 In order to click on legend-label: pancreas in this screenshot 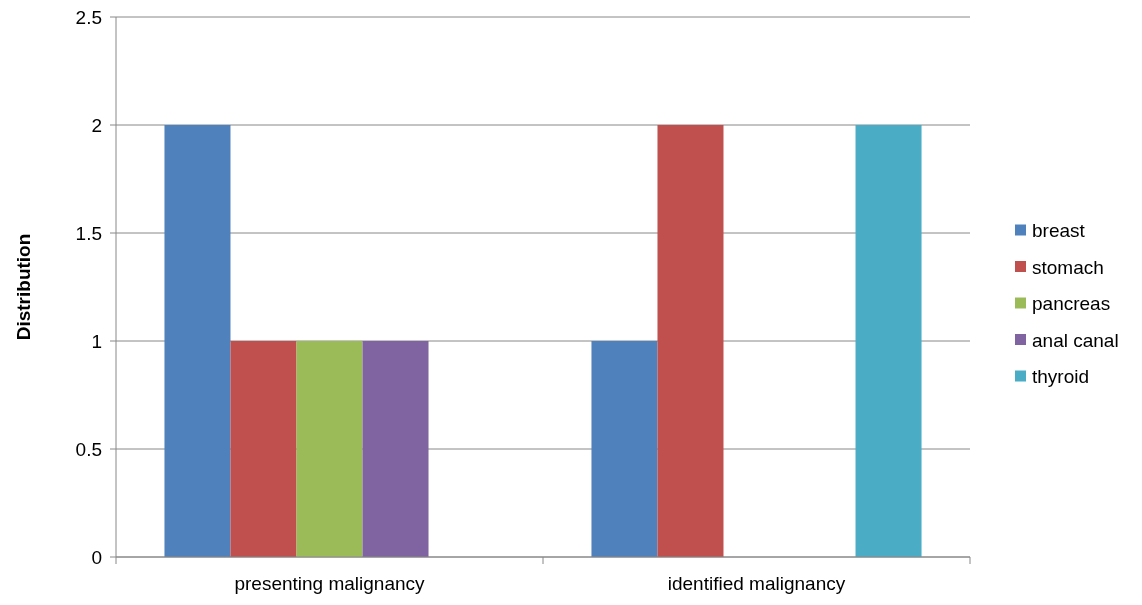, I will do `click(1071, 304)`.